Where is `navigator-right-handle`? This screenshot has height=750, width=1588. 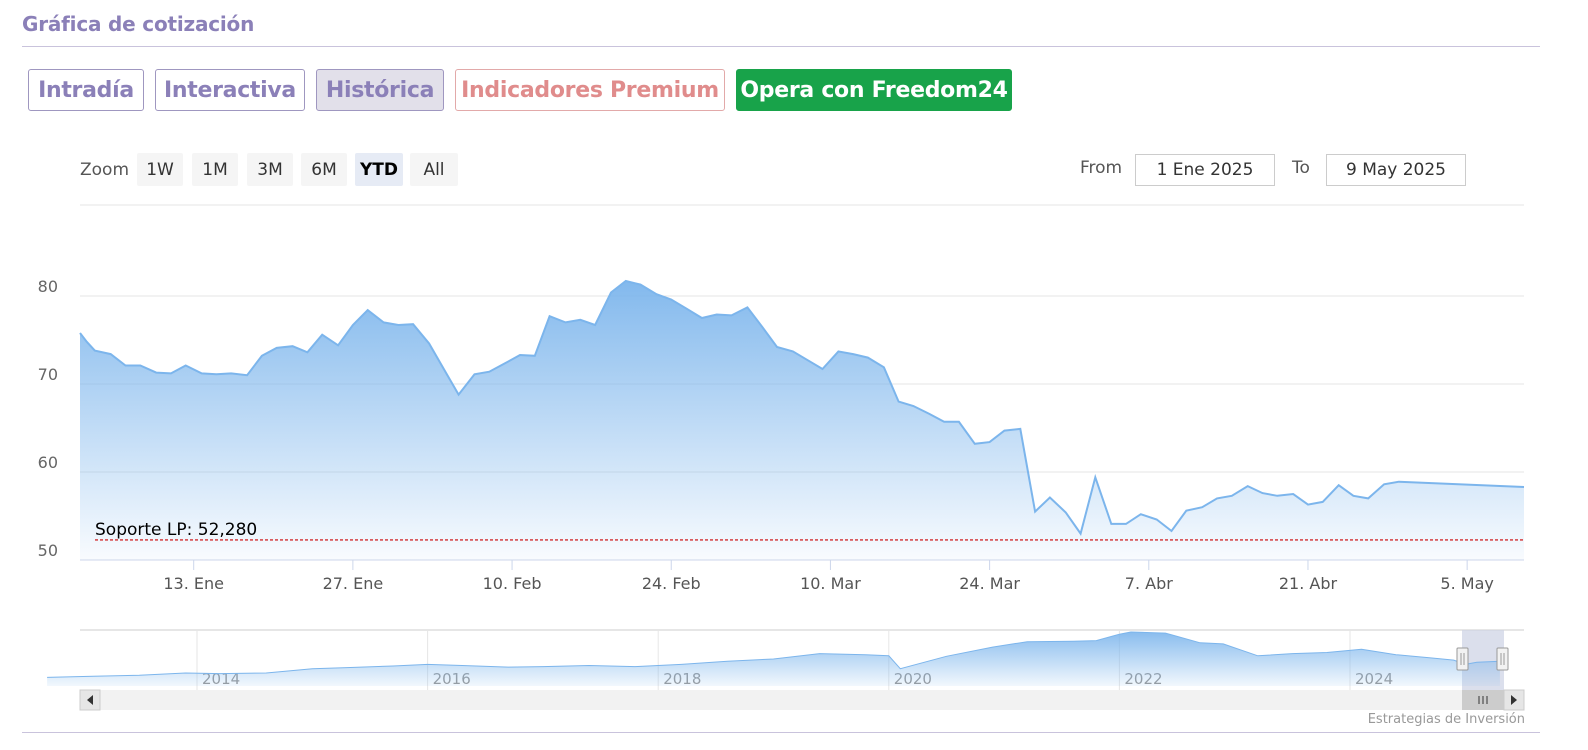
navigator-right-handle is located at coordinates (1502, 659).